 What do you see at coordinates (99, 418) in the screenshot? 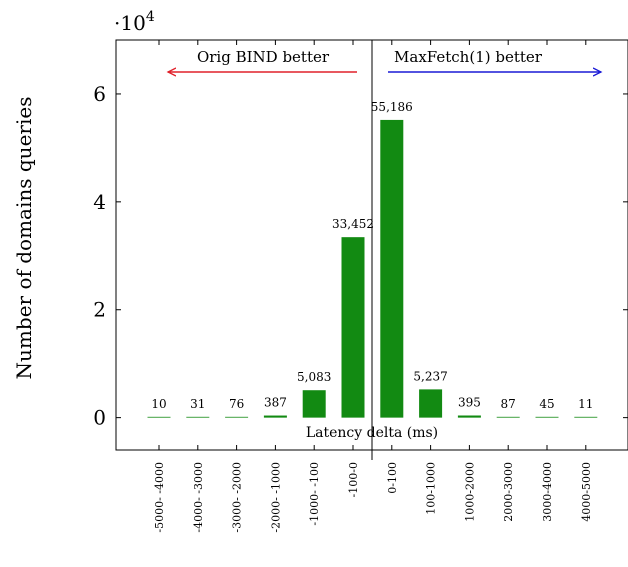
I see `y-tick-label: 0` at bounding box center [99, 418].